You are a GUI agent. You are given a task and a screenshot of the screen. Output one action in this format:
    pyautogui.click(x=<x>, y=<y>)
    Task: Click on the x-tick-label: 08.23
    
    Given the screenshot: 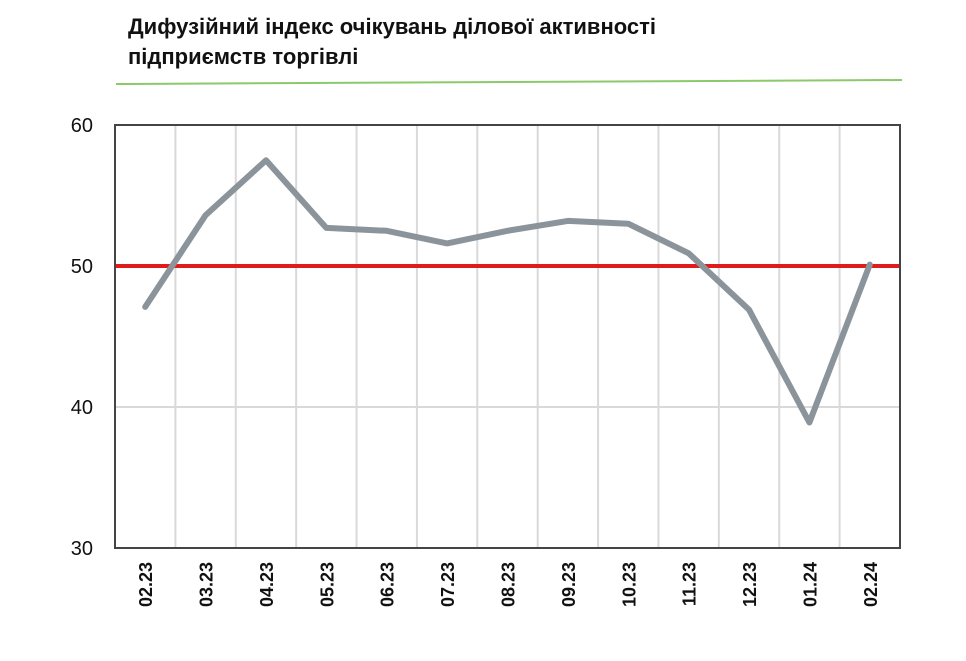 What is the action you would take?
    pyautogui.click(x=509, y=584)
    